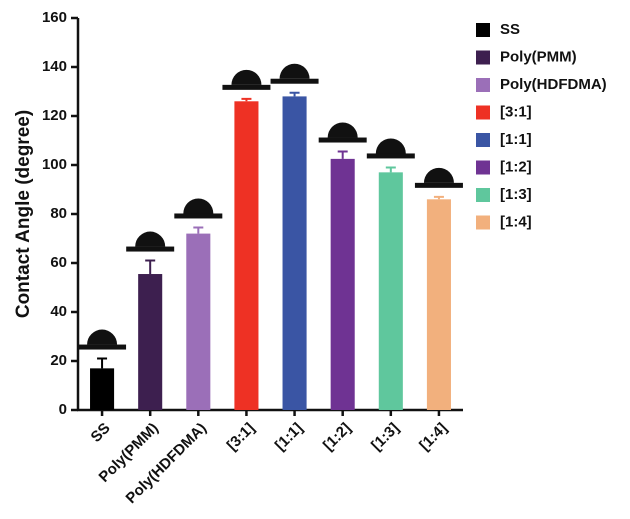  Describe the element at coordinates (63, 409) in the screenshot. I see `y-tick-label: 0` at that location.